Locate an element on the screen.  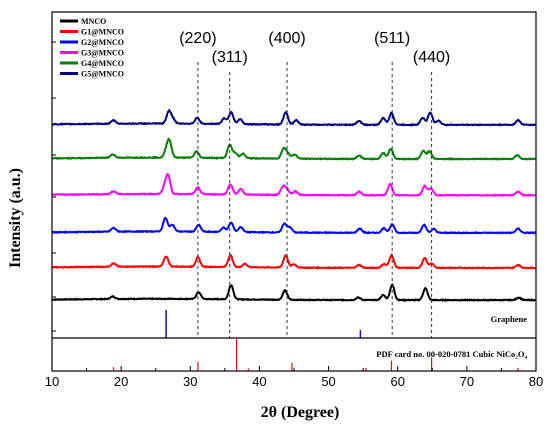
graphene-label: Graphene is located at coordinates (509, 319).